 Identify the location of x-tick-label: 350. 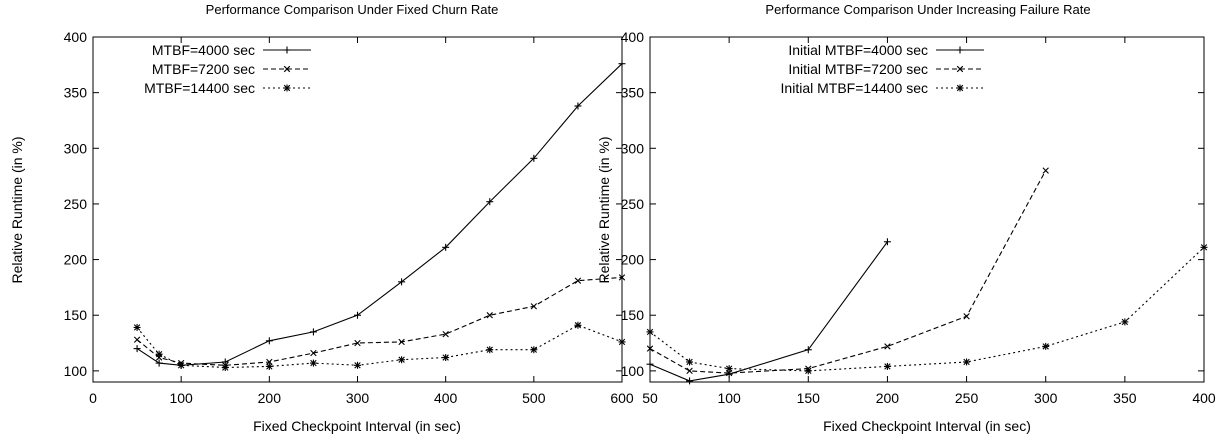
(1125, 398).